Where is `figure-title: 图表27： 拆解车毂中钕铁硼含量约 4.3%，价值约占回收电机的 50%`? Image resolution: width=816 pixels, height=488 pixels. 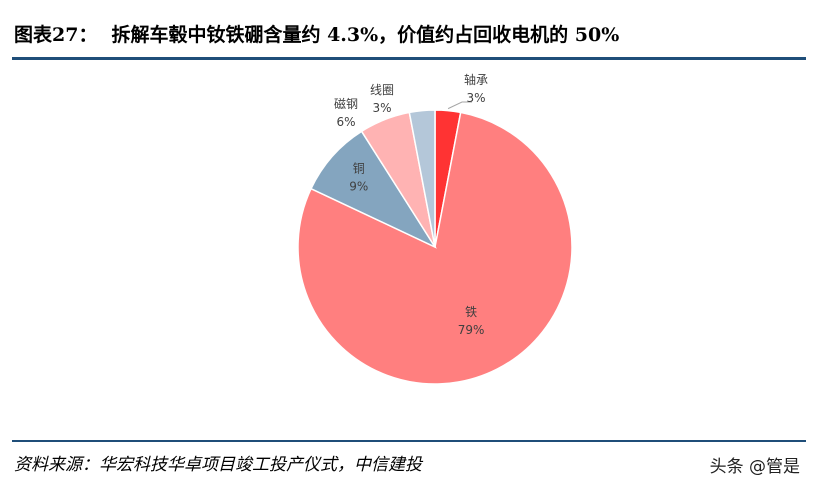
figure-title: 图表27： 拆解车毂中钕铁硼含量约 4.3%，价值约占回收电机的 50% is located at coordinates (409, 38).